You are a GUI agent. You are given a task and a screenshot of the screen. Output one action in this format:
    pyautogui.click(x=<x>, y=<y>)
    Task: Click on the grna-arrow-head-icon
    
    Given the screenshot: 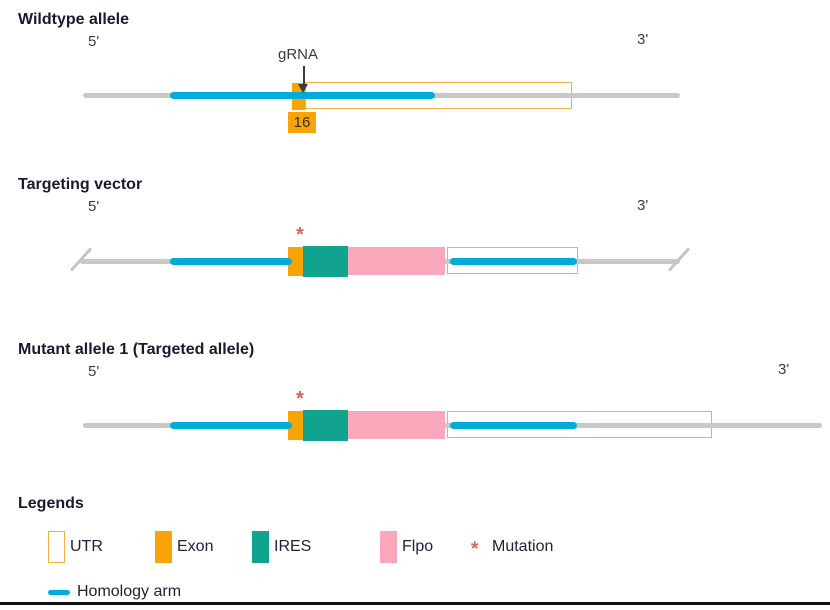 What is the action you would take?
    pyautogui.click(x=303, y=88)
    